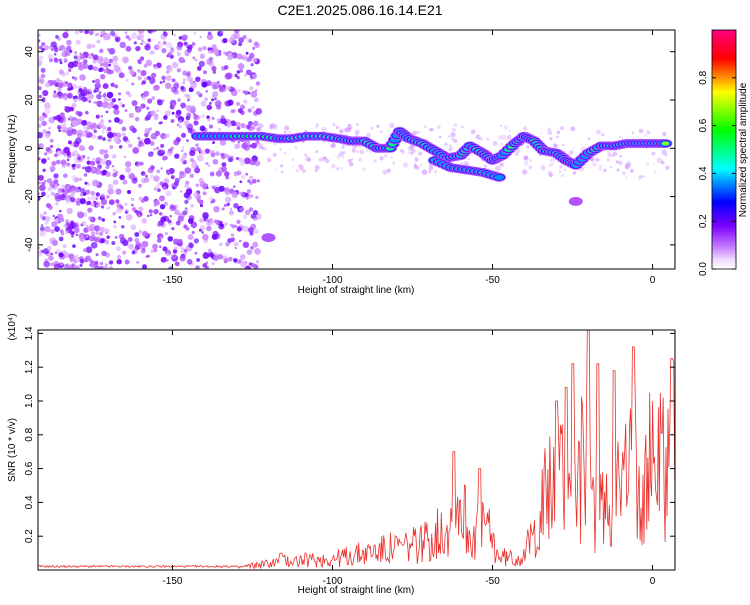 Image resolution: width=750 pixels, height=605 pixels. Describe the element at coordinates (12, 450) in the screenshot. I see `bottom-y-axis-label: SNR (10 * v/v)` at that location.